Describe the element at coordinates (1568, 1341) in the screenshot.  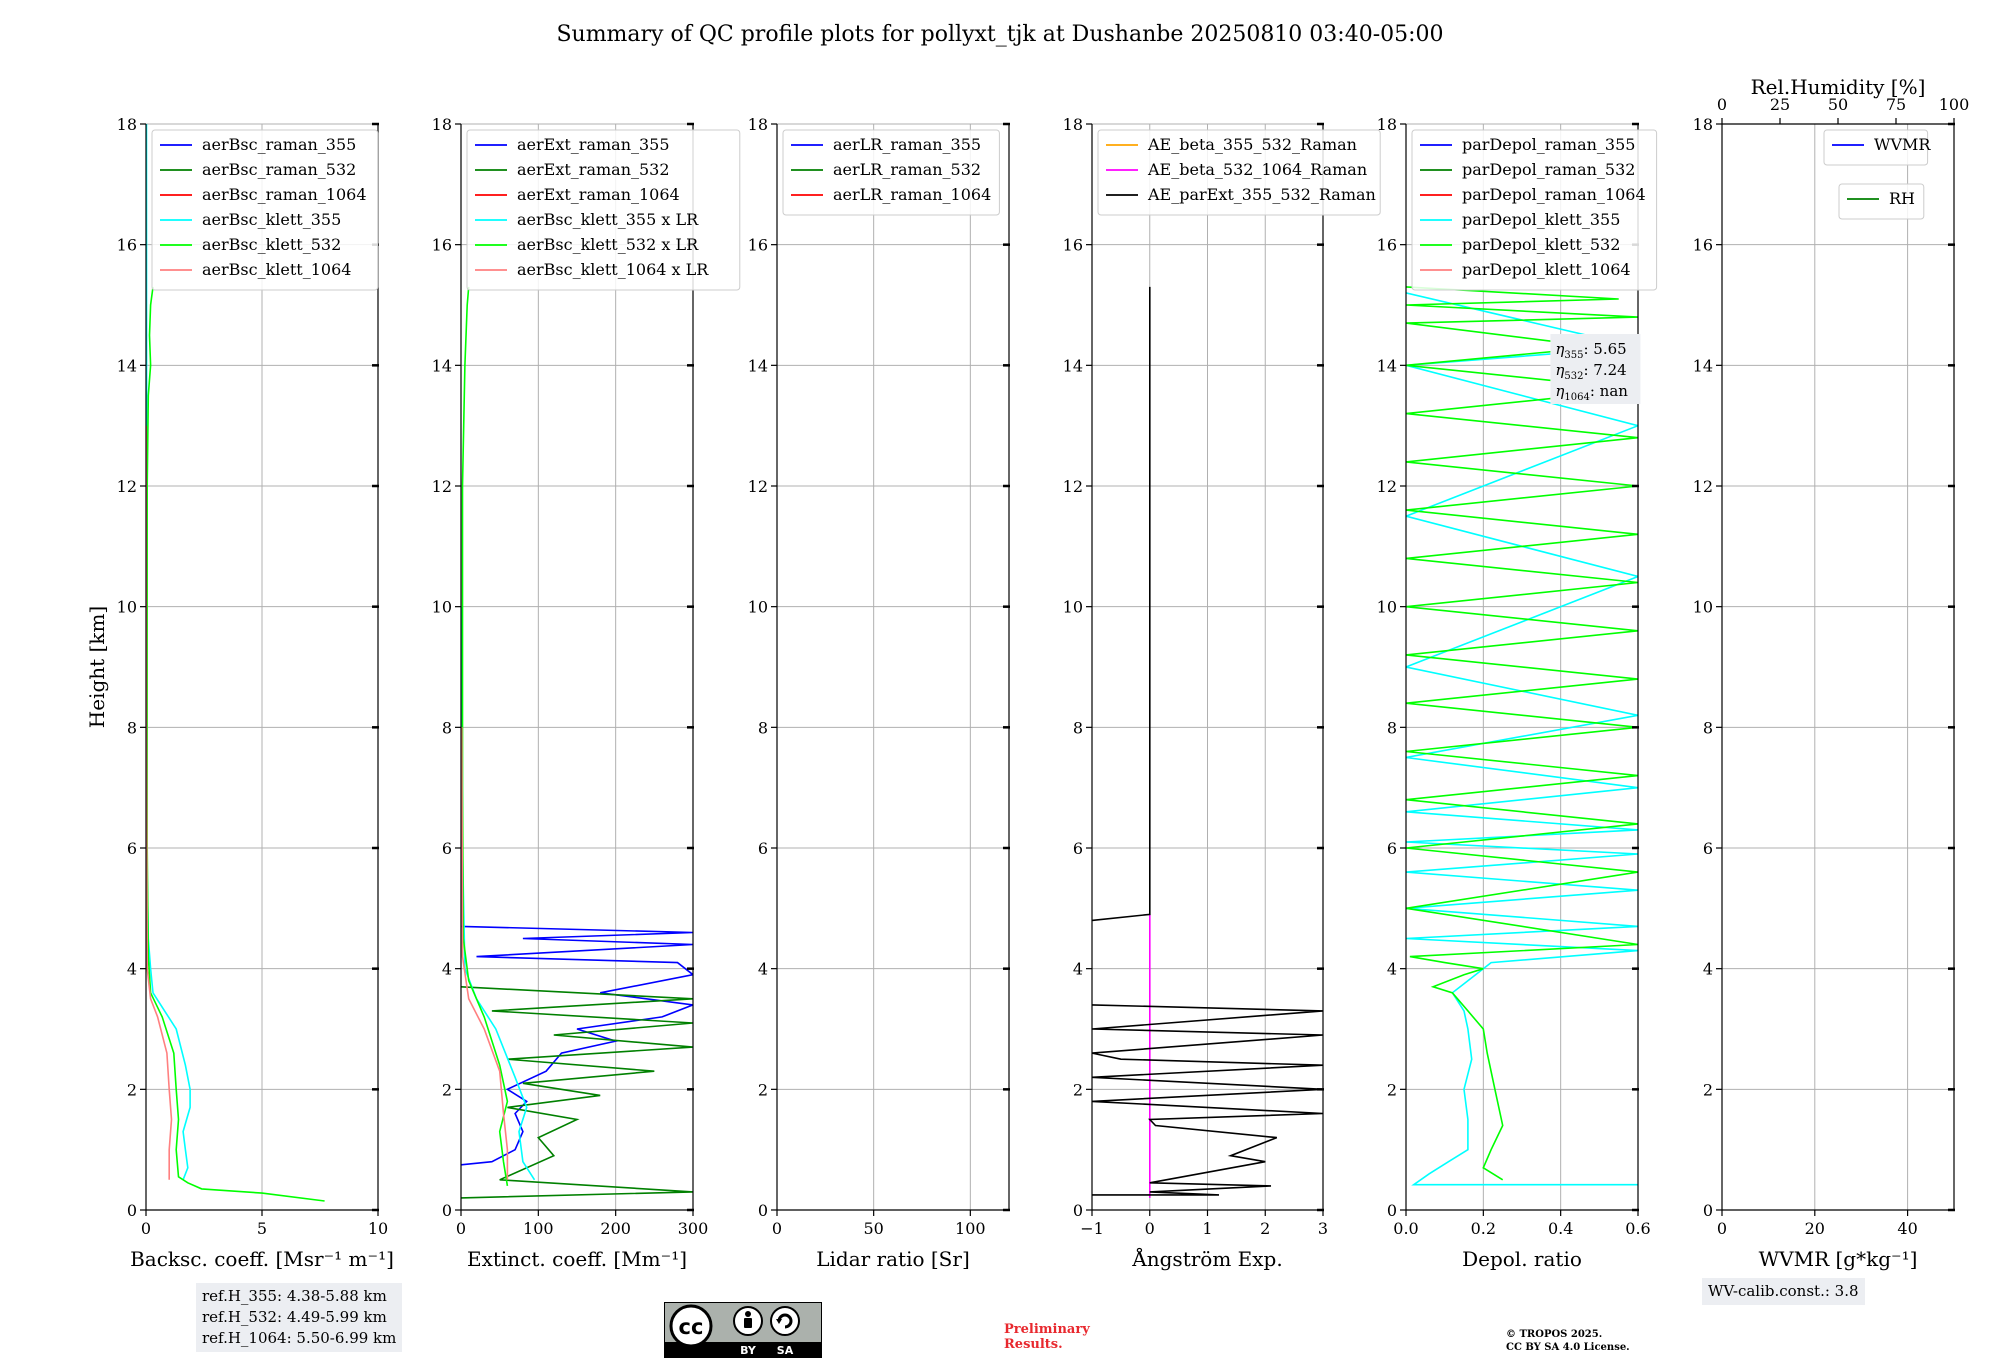
I see `copyright-note: © TROPOS 2025. CC BY SA 4.0 License.` at that location.